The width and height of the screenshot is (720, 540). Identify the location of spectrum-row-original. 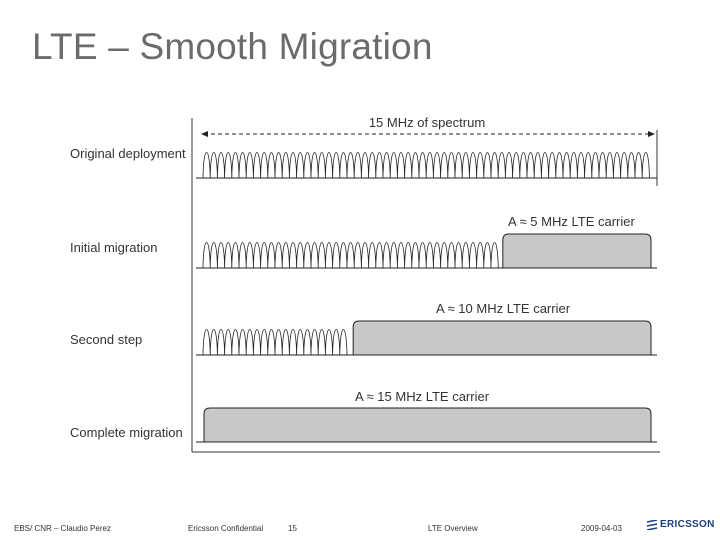
(426, 165).